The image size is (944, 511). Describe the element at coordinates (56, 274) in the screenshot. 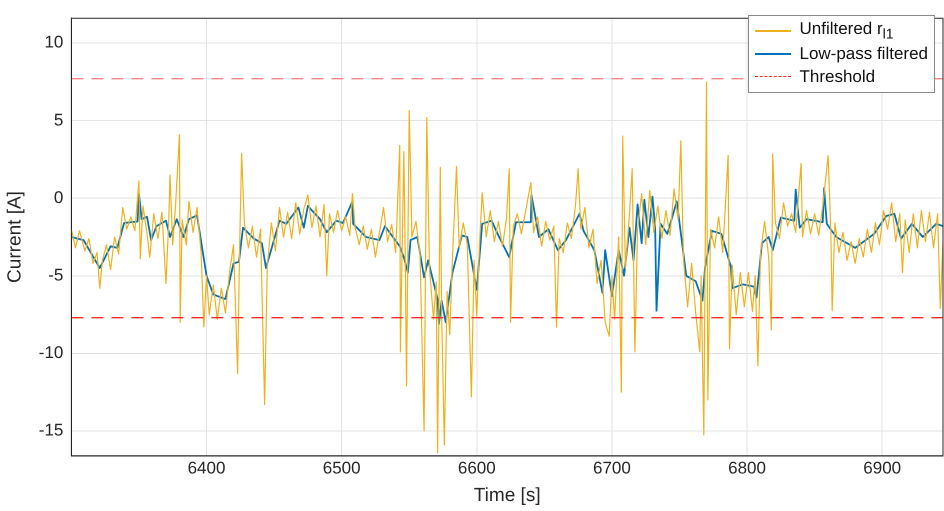

I see `y-tick-label: -5` at that location.